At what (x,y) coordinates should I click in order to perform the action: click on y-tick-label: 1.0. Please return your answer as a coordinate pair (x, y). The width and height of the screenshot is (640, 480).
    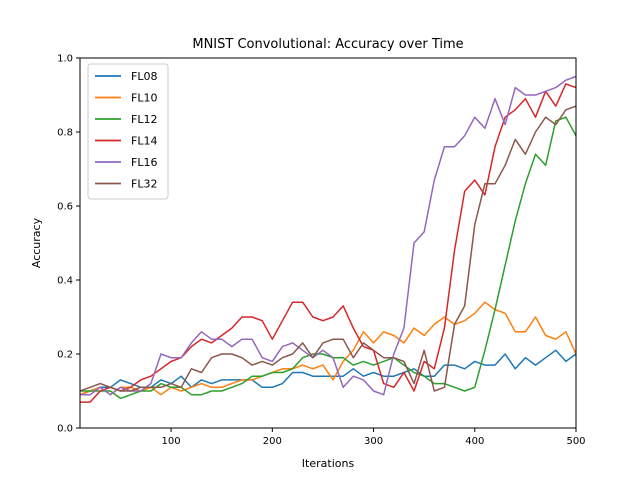
    Looking at the image, I should click on (65, 59).